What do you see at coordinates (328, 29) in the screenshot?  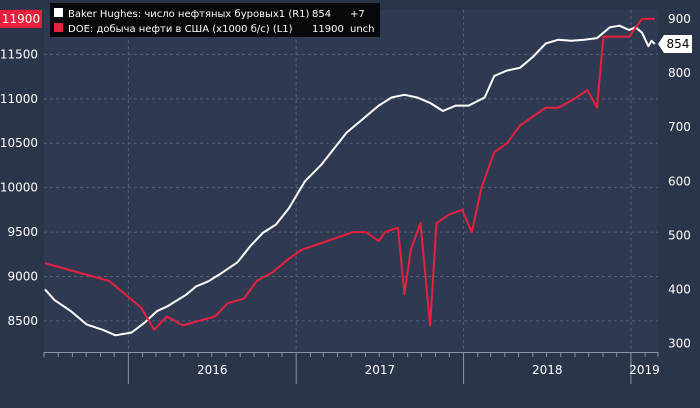 I see `legend-series-value: 11900` at bounding box center [328, 29].